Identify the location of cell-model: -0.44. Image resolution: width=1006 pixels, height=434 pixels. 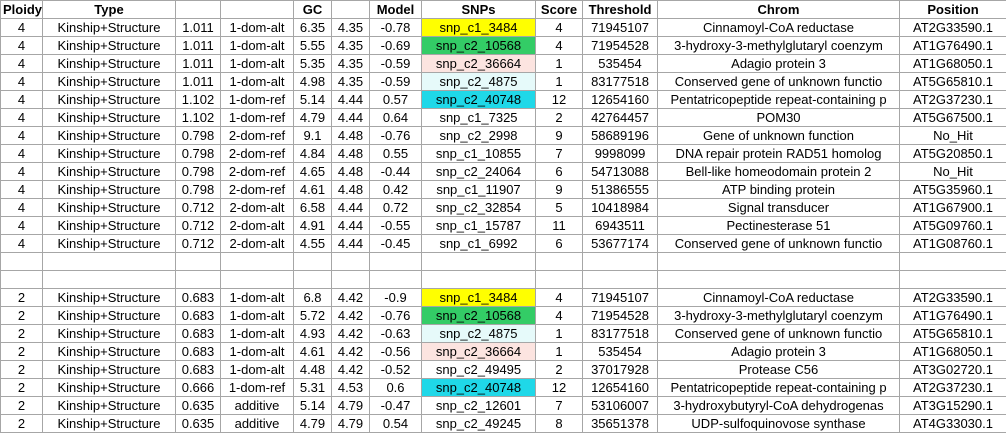
(395, 171).